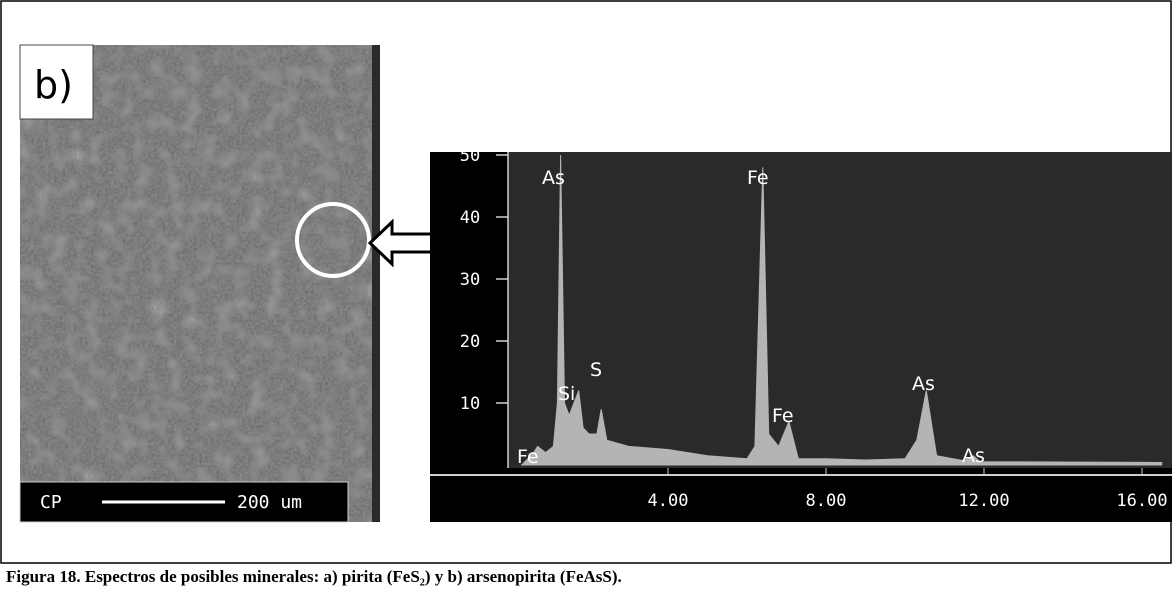  What do you see at coordinates (333, 240) in the screenshot?
I see `highlight-circle` at bounding box center [333, 240].